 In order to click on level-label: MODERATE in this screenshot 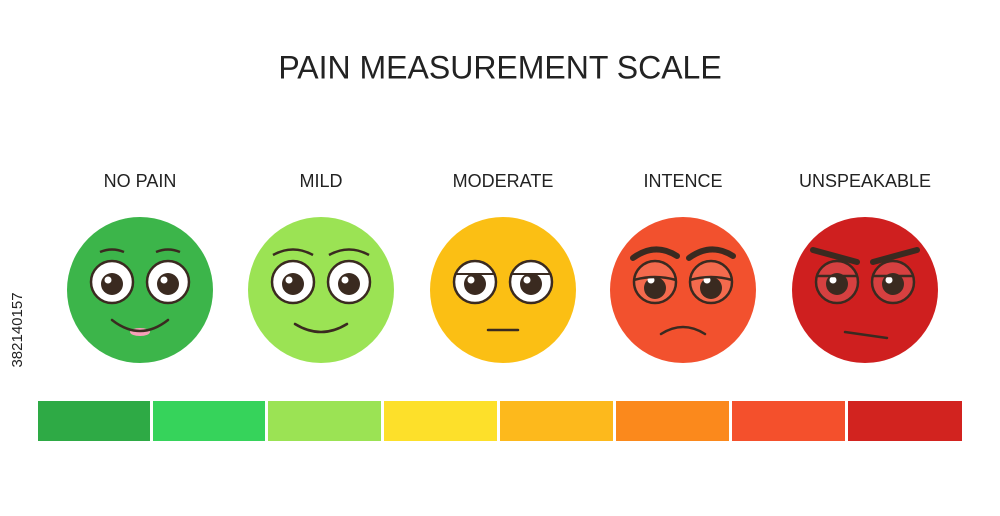, I will do `click(503, 181)`.